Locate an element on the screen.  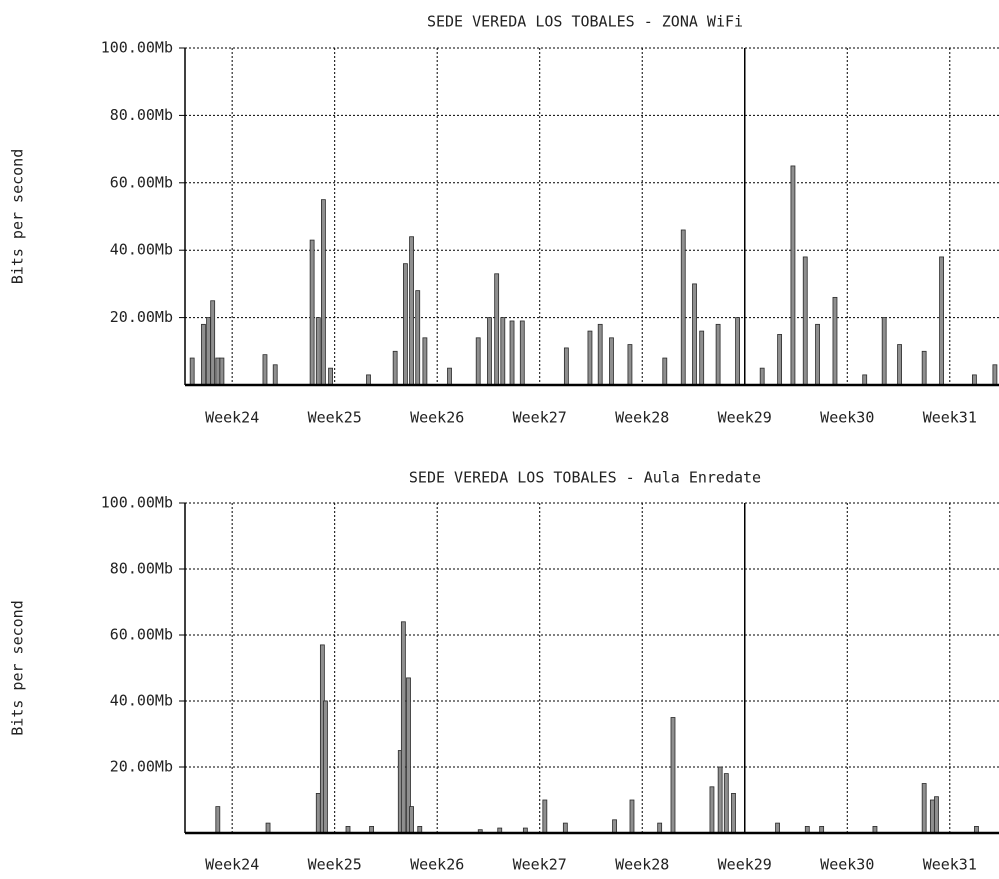
chart-title: SEDE VEREDA LOS TOBALES - Aula Enredate is located at coordinates (585, 478).